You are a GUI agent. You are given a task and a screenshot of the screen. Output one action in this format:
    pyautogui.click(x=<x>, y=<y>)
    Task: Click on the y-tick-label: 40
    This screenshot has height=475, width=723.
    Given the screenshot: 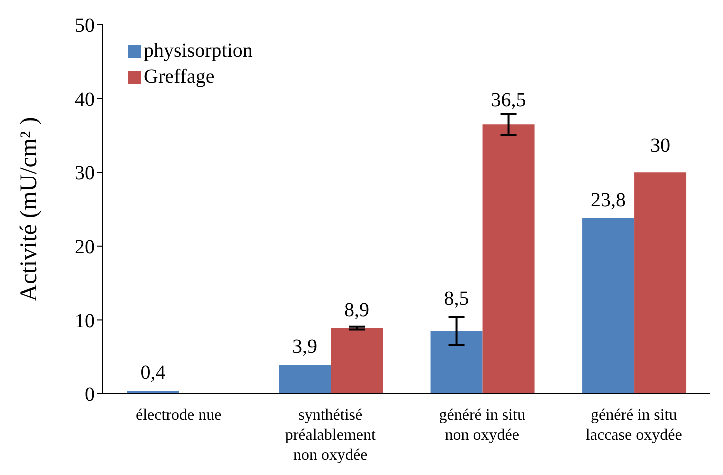 What is the action you would take?
    pyautogui.click(x=85, y=99)
    